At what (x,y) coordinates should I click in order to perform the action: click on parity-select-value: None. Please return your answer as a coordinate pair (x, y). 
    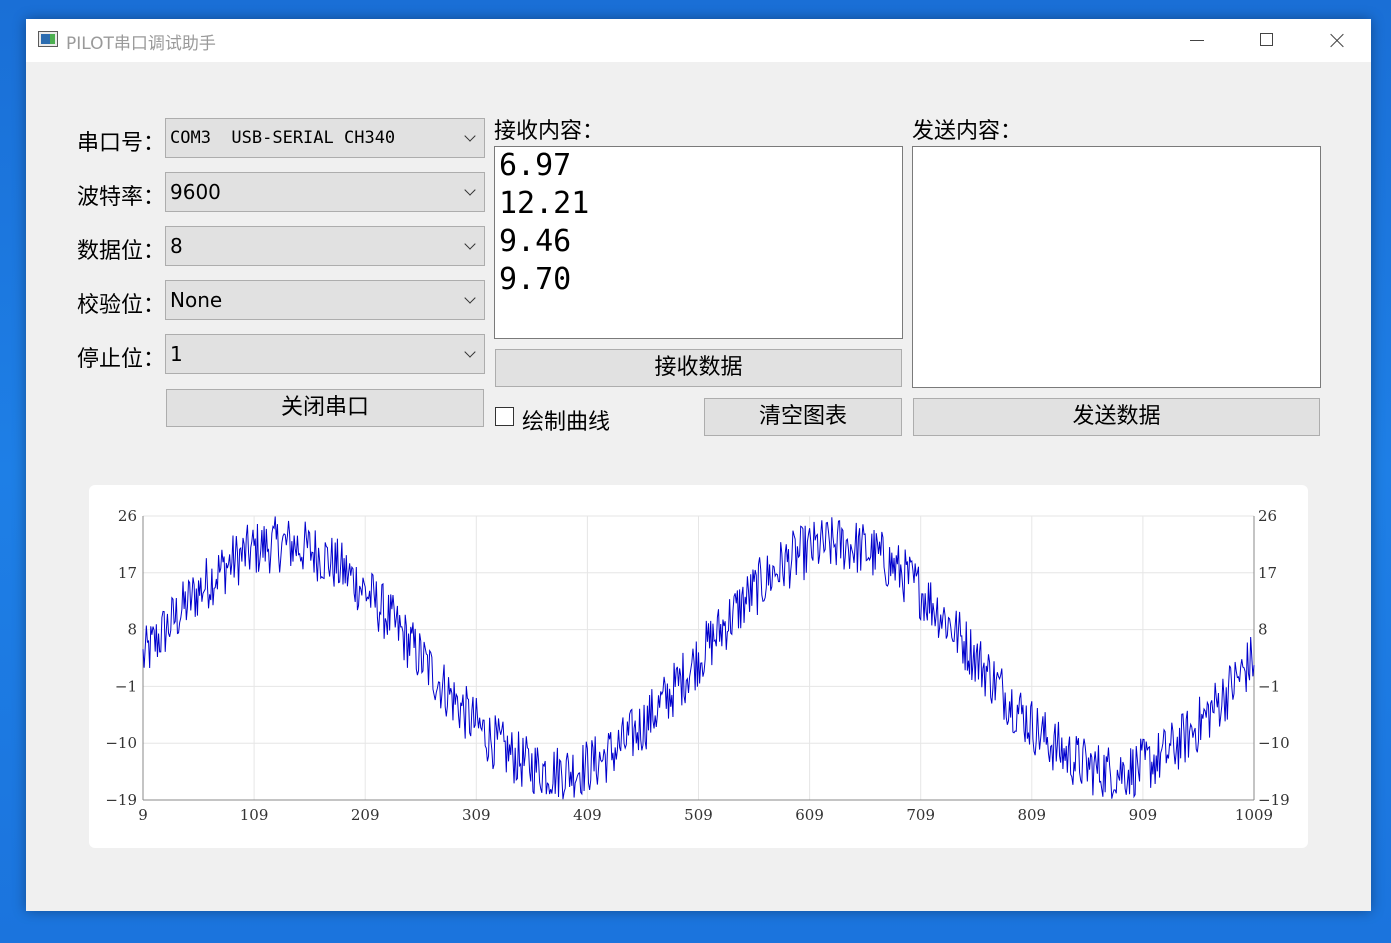
    Looking at the image, I should click on (196, 300).